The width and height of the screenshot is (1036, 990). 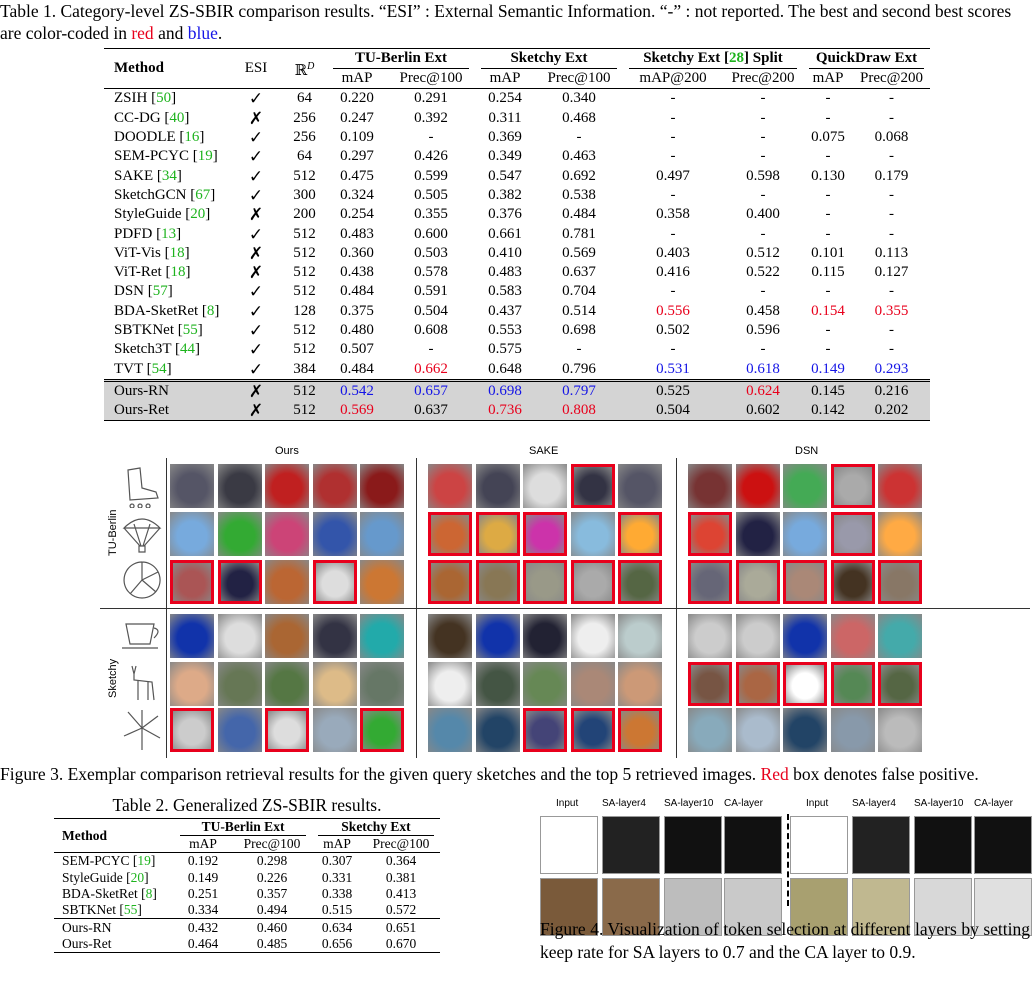 I want to click on figure4-column-label: CA-layer, so click(x=993, y=803).